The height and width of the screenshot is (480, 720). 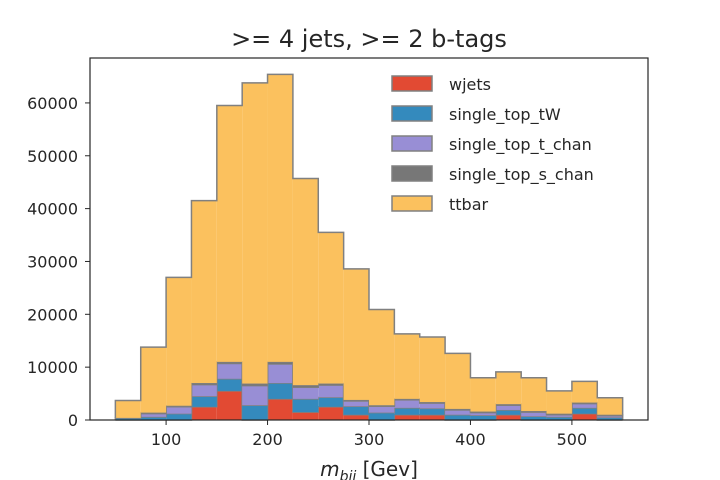 I want to click on legend-item-wjets: wjets, so click(x=441, y=84).